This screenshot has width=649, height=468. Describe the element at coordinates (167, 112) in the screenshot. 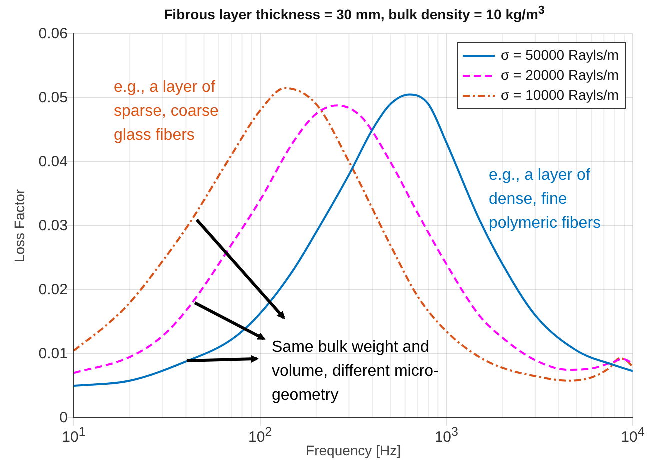

I see `annotation: e.g., a layer of sparse, coarse glass fibers` at that location.